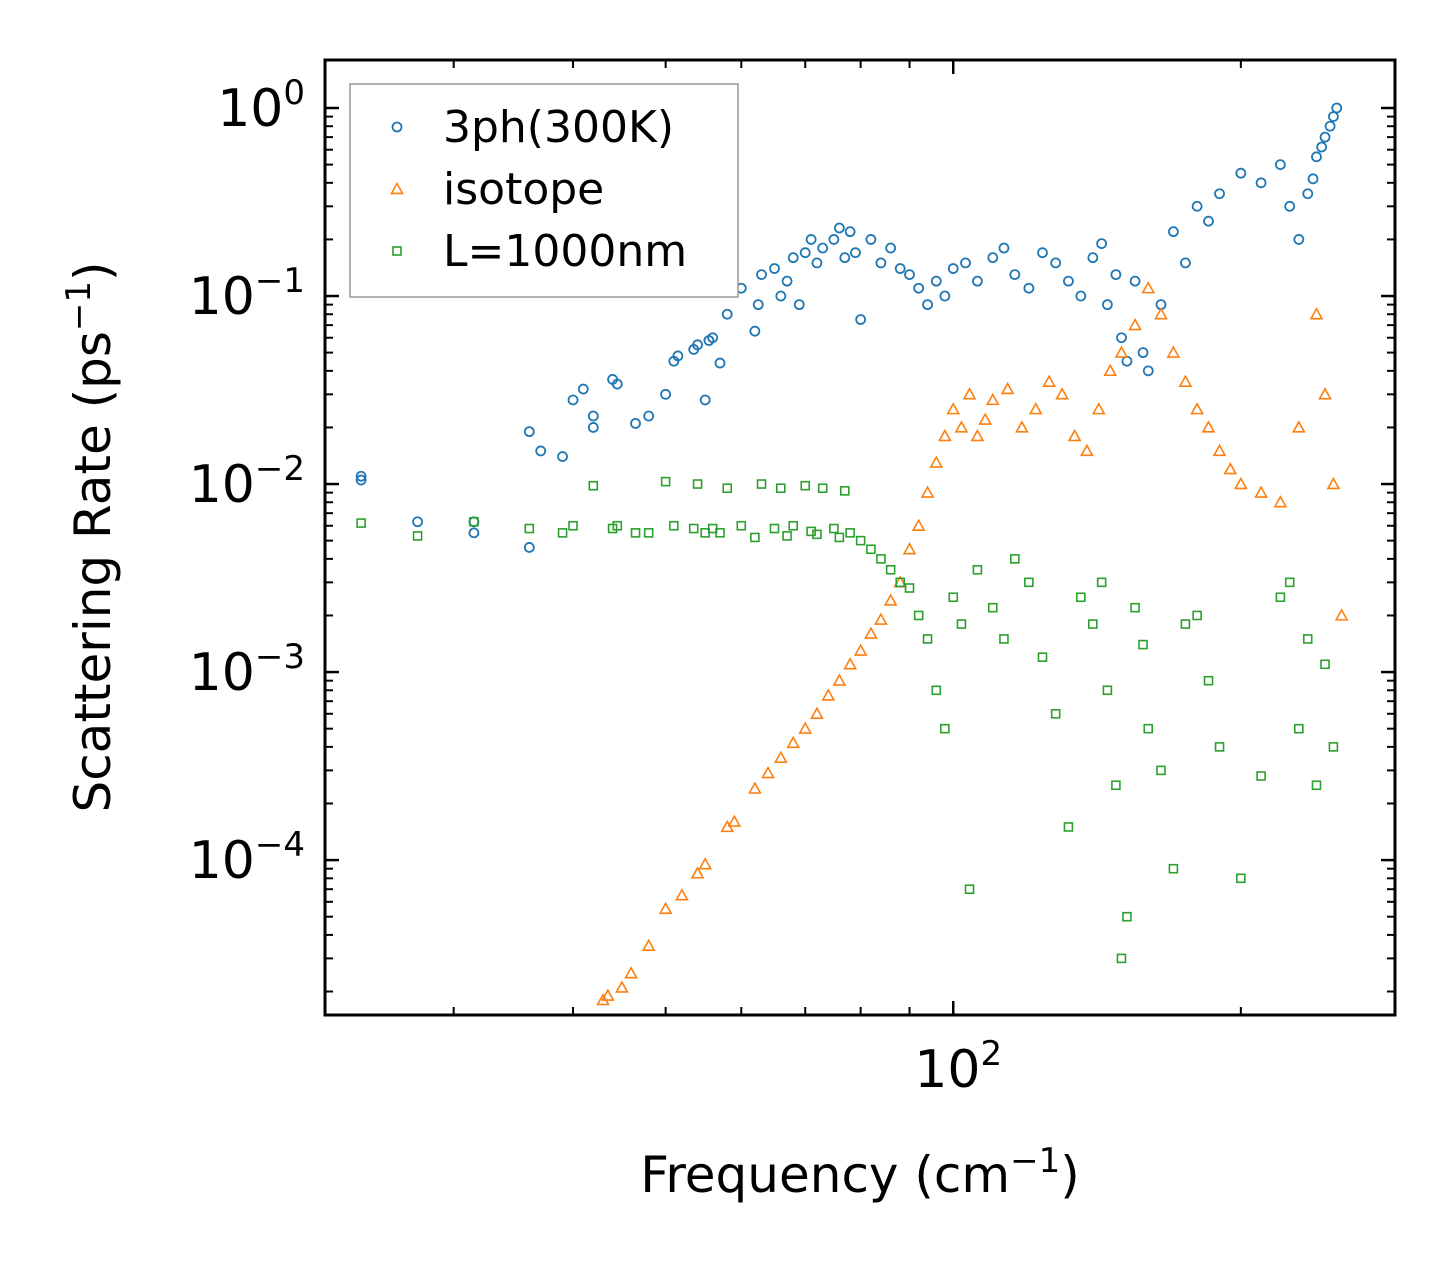 The image size is (1455, 1265). Describe the element at coordinates (558, 127) in the screenshot. I see `legend-label: 3ph(300K)` at that location.